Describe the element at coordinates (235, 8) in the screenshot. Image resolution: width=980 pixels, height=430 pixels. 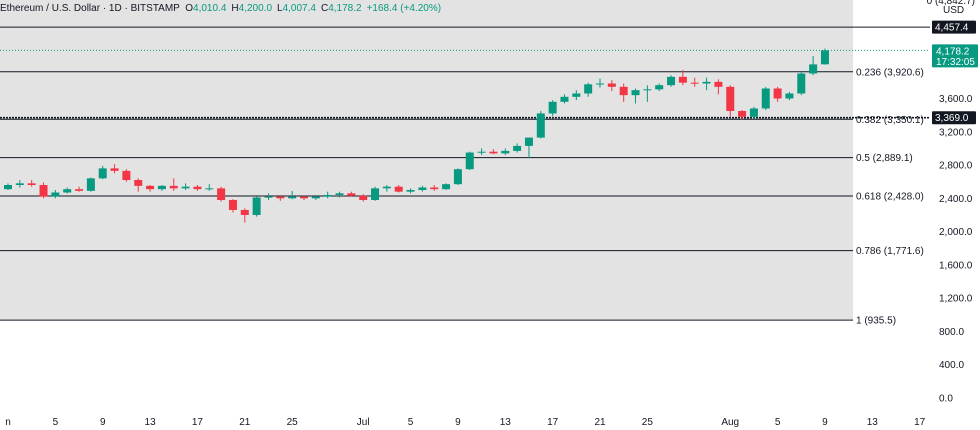
I see `high-label: H` at that location.